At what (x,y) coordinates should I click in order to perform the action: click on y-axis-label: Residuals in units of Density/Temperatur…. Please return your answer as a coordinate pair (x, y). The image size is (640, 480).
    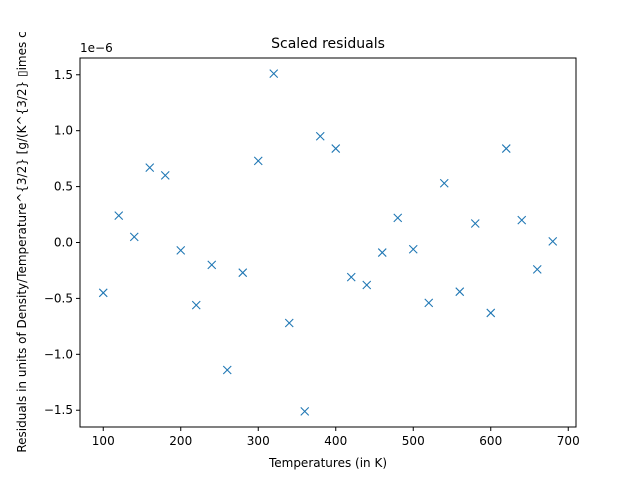
    Looking at the image, I should click on (22, 241).